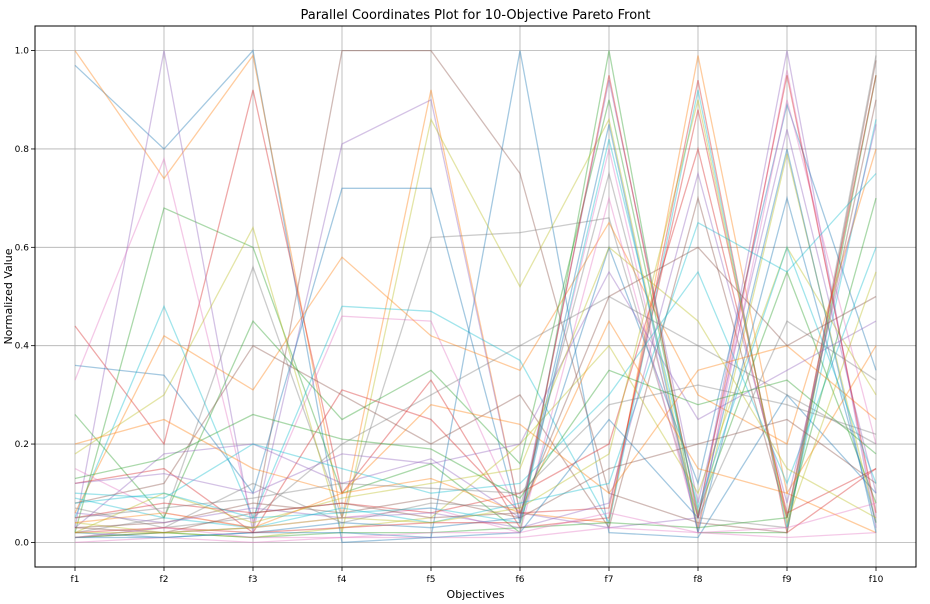 The width and height of the screenshot is (930, 604). What do you see at coordinates (342, 580) in the screenshot?
I see `x-tick-label: f4` at bounding box center [342, 580].